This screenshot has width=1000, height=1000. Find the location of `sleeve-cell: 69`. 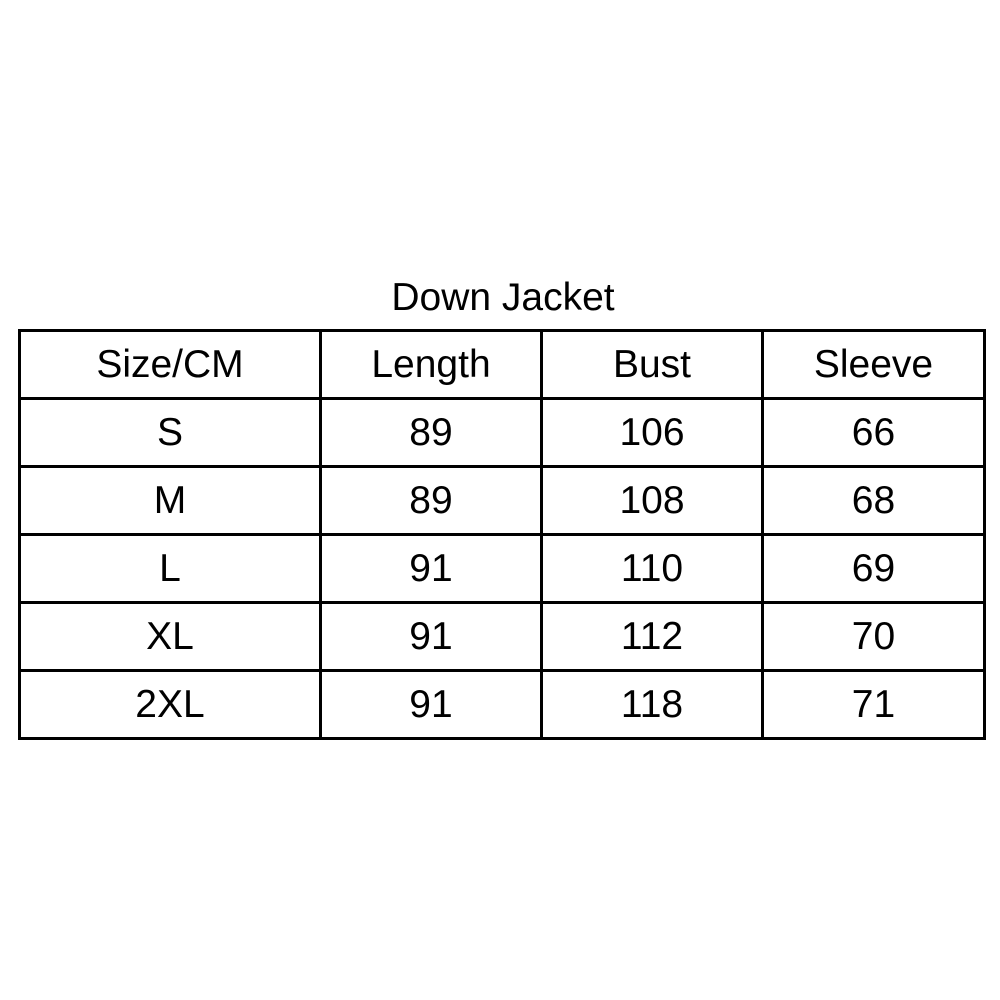

sleeve-cell: 69 is located at coordinates (873, 568).